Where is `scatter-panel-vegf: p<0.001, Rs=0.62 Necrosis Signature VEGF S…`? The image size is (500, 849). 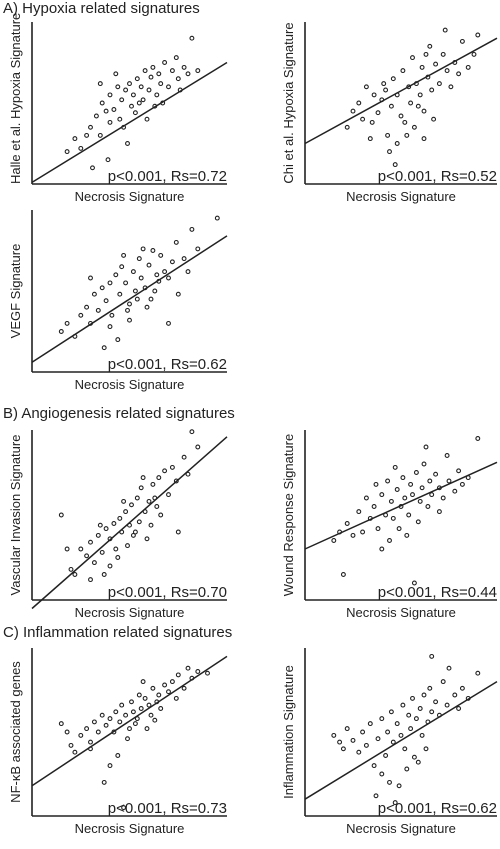 scatter-panel-vegf: p<0.001, Rs=0.62 Necrosis Signature VEGF S… is located at coordinates (118, 301).